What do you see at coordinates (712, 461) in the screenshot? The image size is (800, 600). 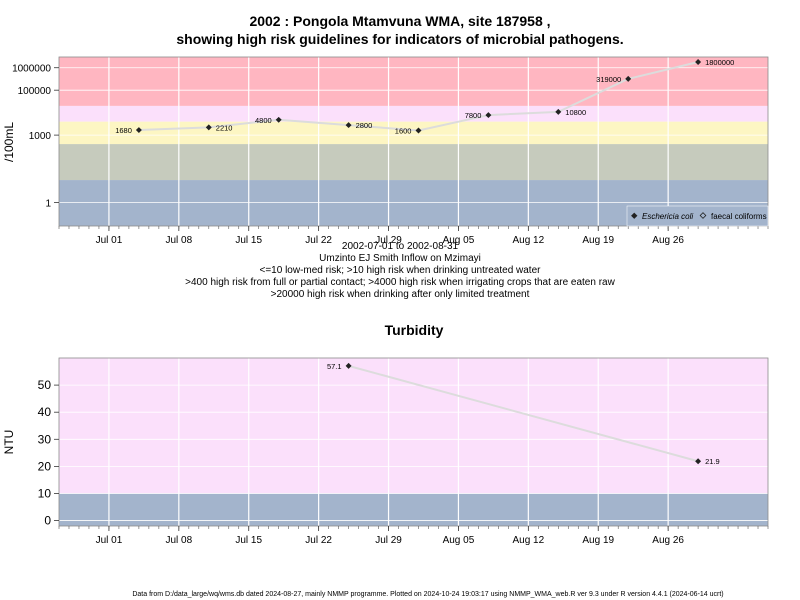 I see `data-label: 21.9` at bounding box center [712, 461].